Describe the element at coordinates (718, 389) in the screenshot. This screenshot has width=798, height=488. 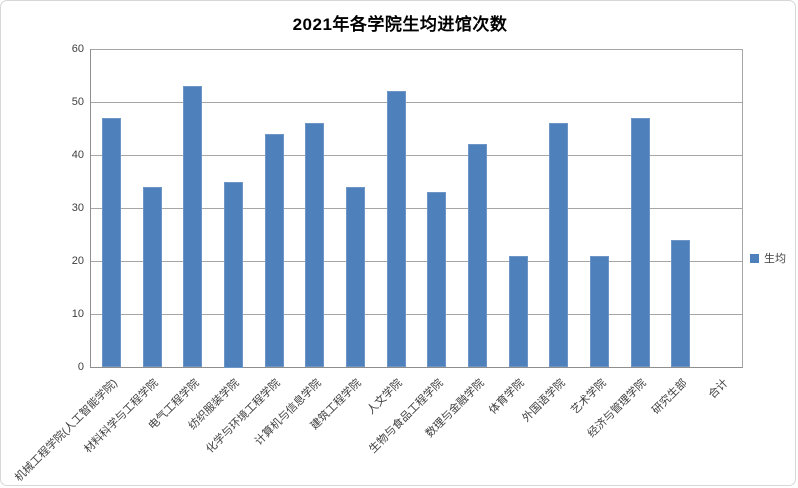
I see `x-axis-tick-label: 合计` at that location.